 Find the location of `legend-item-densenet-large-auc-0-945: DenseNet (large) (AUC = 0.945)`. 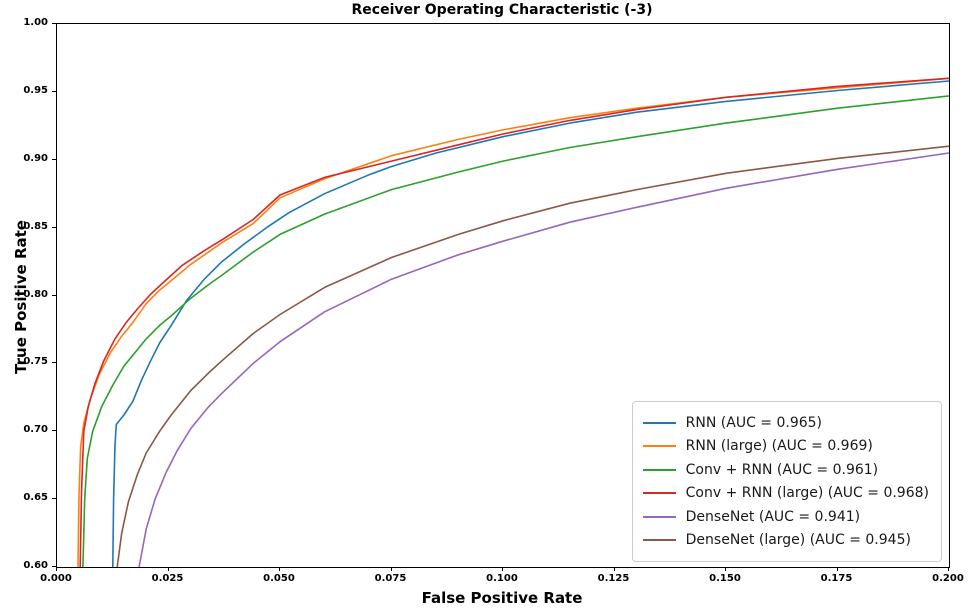

legend-item-densenet-large-auc-0-945: DenseNet (large) (AUC = 0.945) is located at coordinates (785, 541).